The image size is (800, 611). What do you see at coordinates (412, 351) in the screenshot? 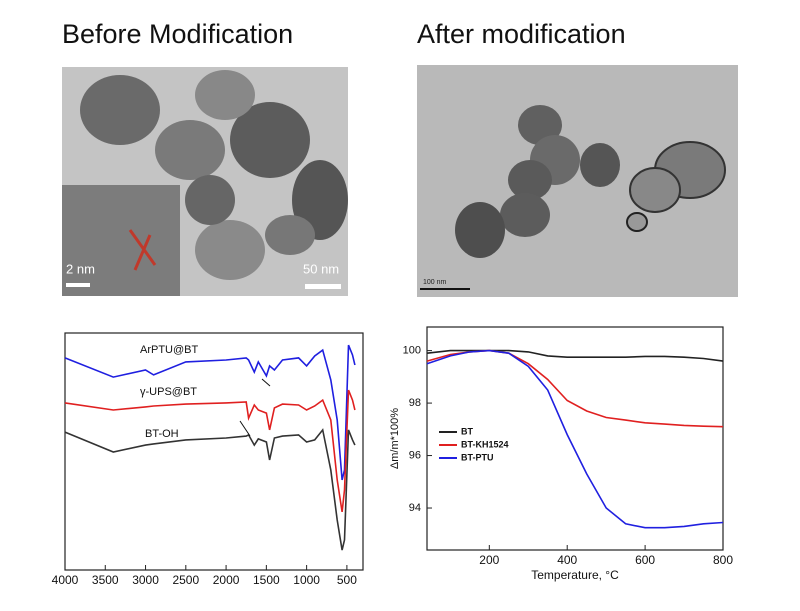
I see `y-tick-label: 100` at bounding box center [412, 351].